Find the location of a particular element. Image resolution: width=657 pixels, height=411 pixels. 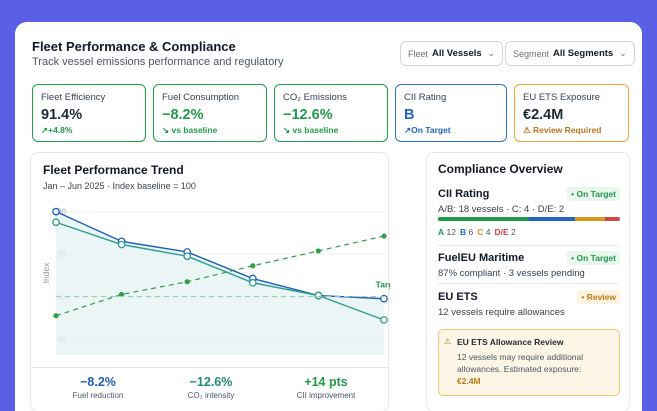

bar-segment-b is located at coordinates (552, 219).